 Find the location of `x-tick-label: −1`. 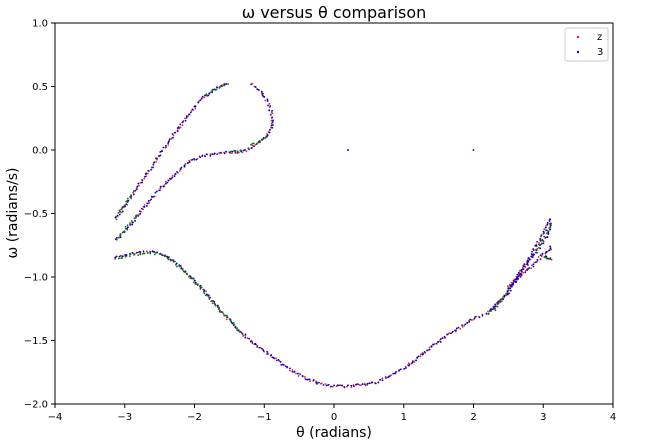

x-tick-label: −1 is located at coordinates (264, 417).